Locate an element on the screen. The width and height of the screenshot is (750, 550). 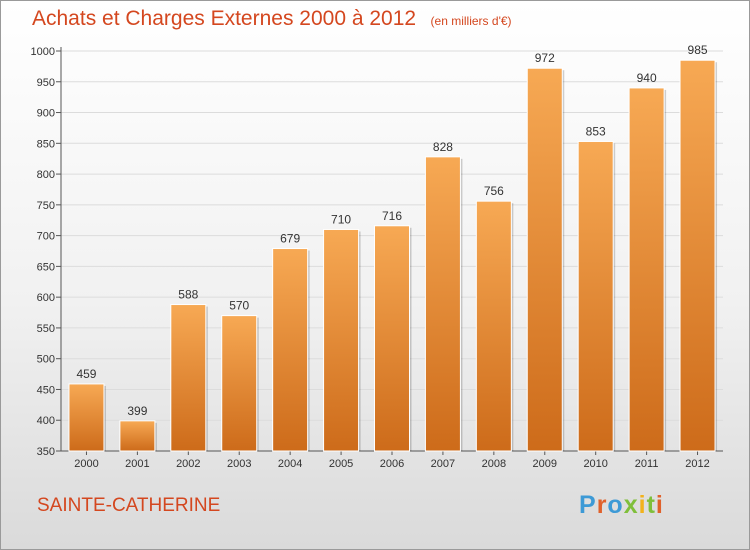
chart-subtitle: (en milliers d'€) is located at coordinates (471, 21).